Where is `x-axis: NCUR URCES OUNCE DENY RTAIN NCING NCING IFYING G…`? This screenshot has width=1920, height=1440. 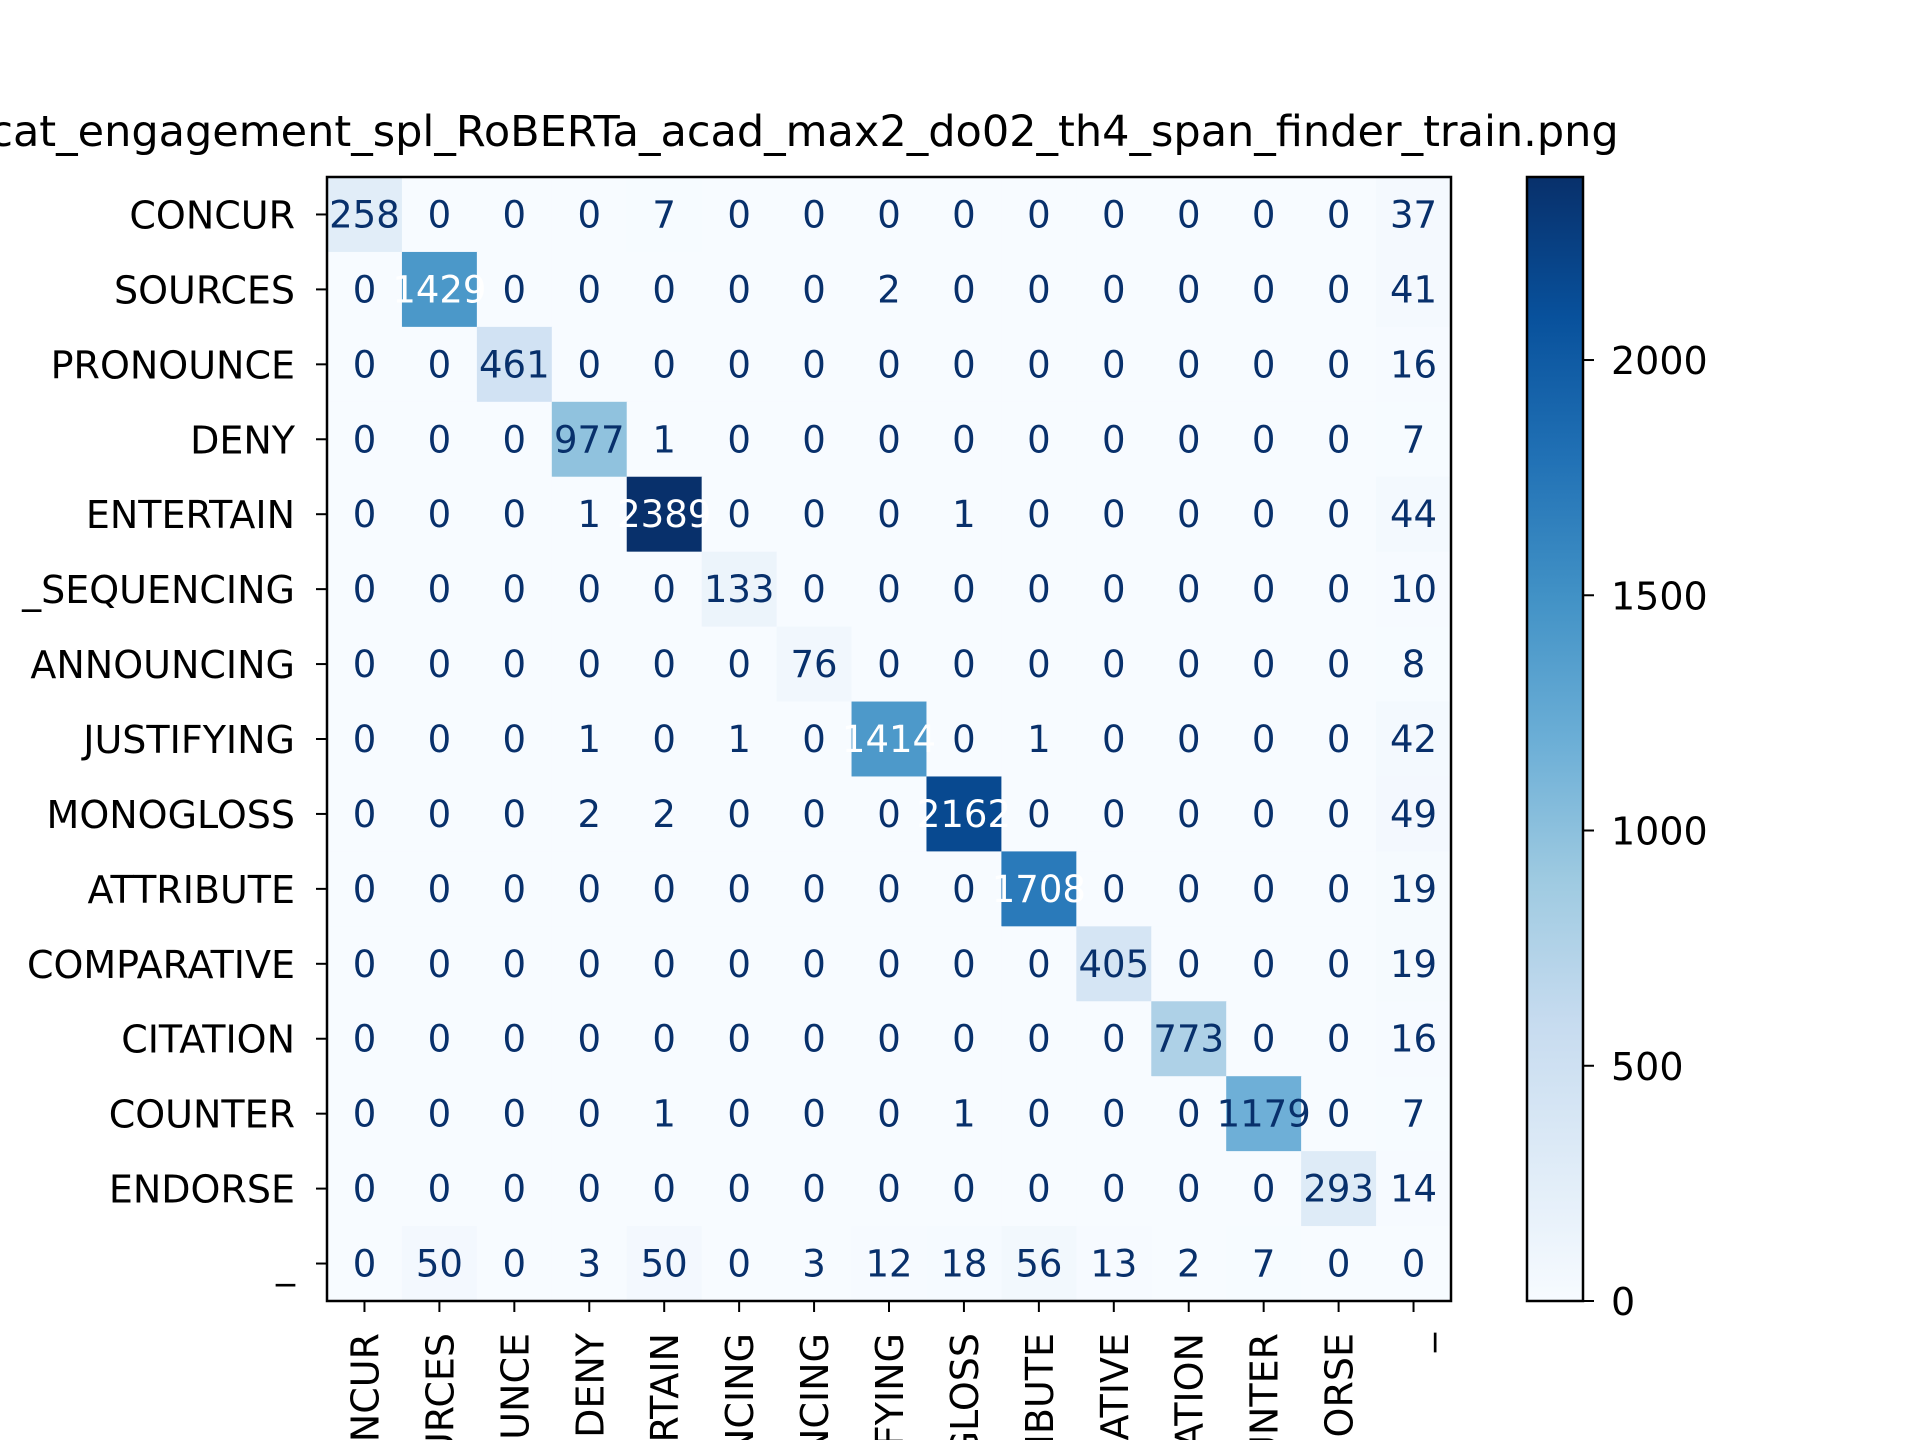 x-axis: NCUR URCES OUNCE DENY RTAIN NCING NCING IFYING G… is located at coordinates (890, 1370).